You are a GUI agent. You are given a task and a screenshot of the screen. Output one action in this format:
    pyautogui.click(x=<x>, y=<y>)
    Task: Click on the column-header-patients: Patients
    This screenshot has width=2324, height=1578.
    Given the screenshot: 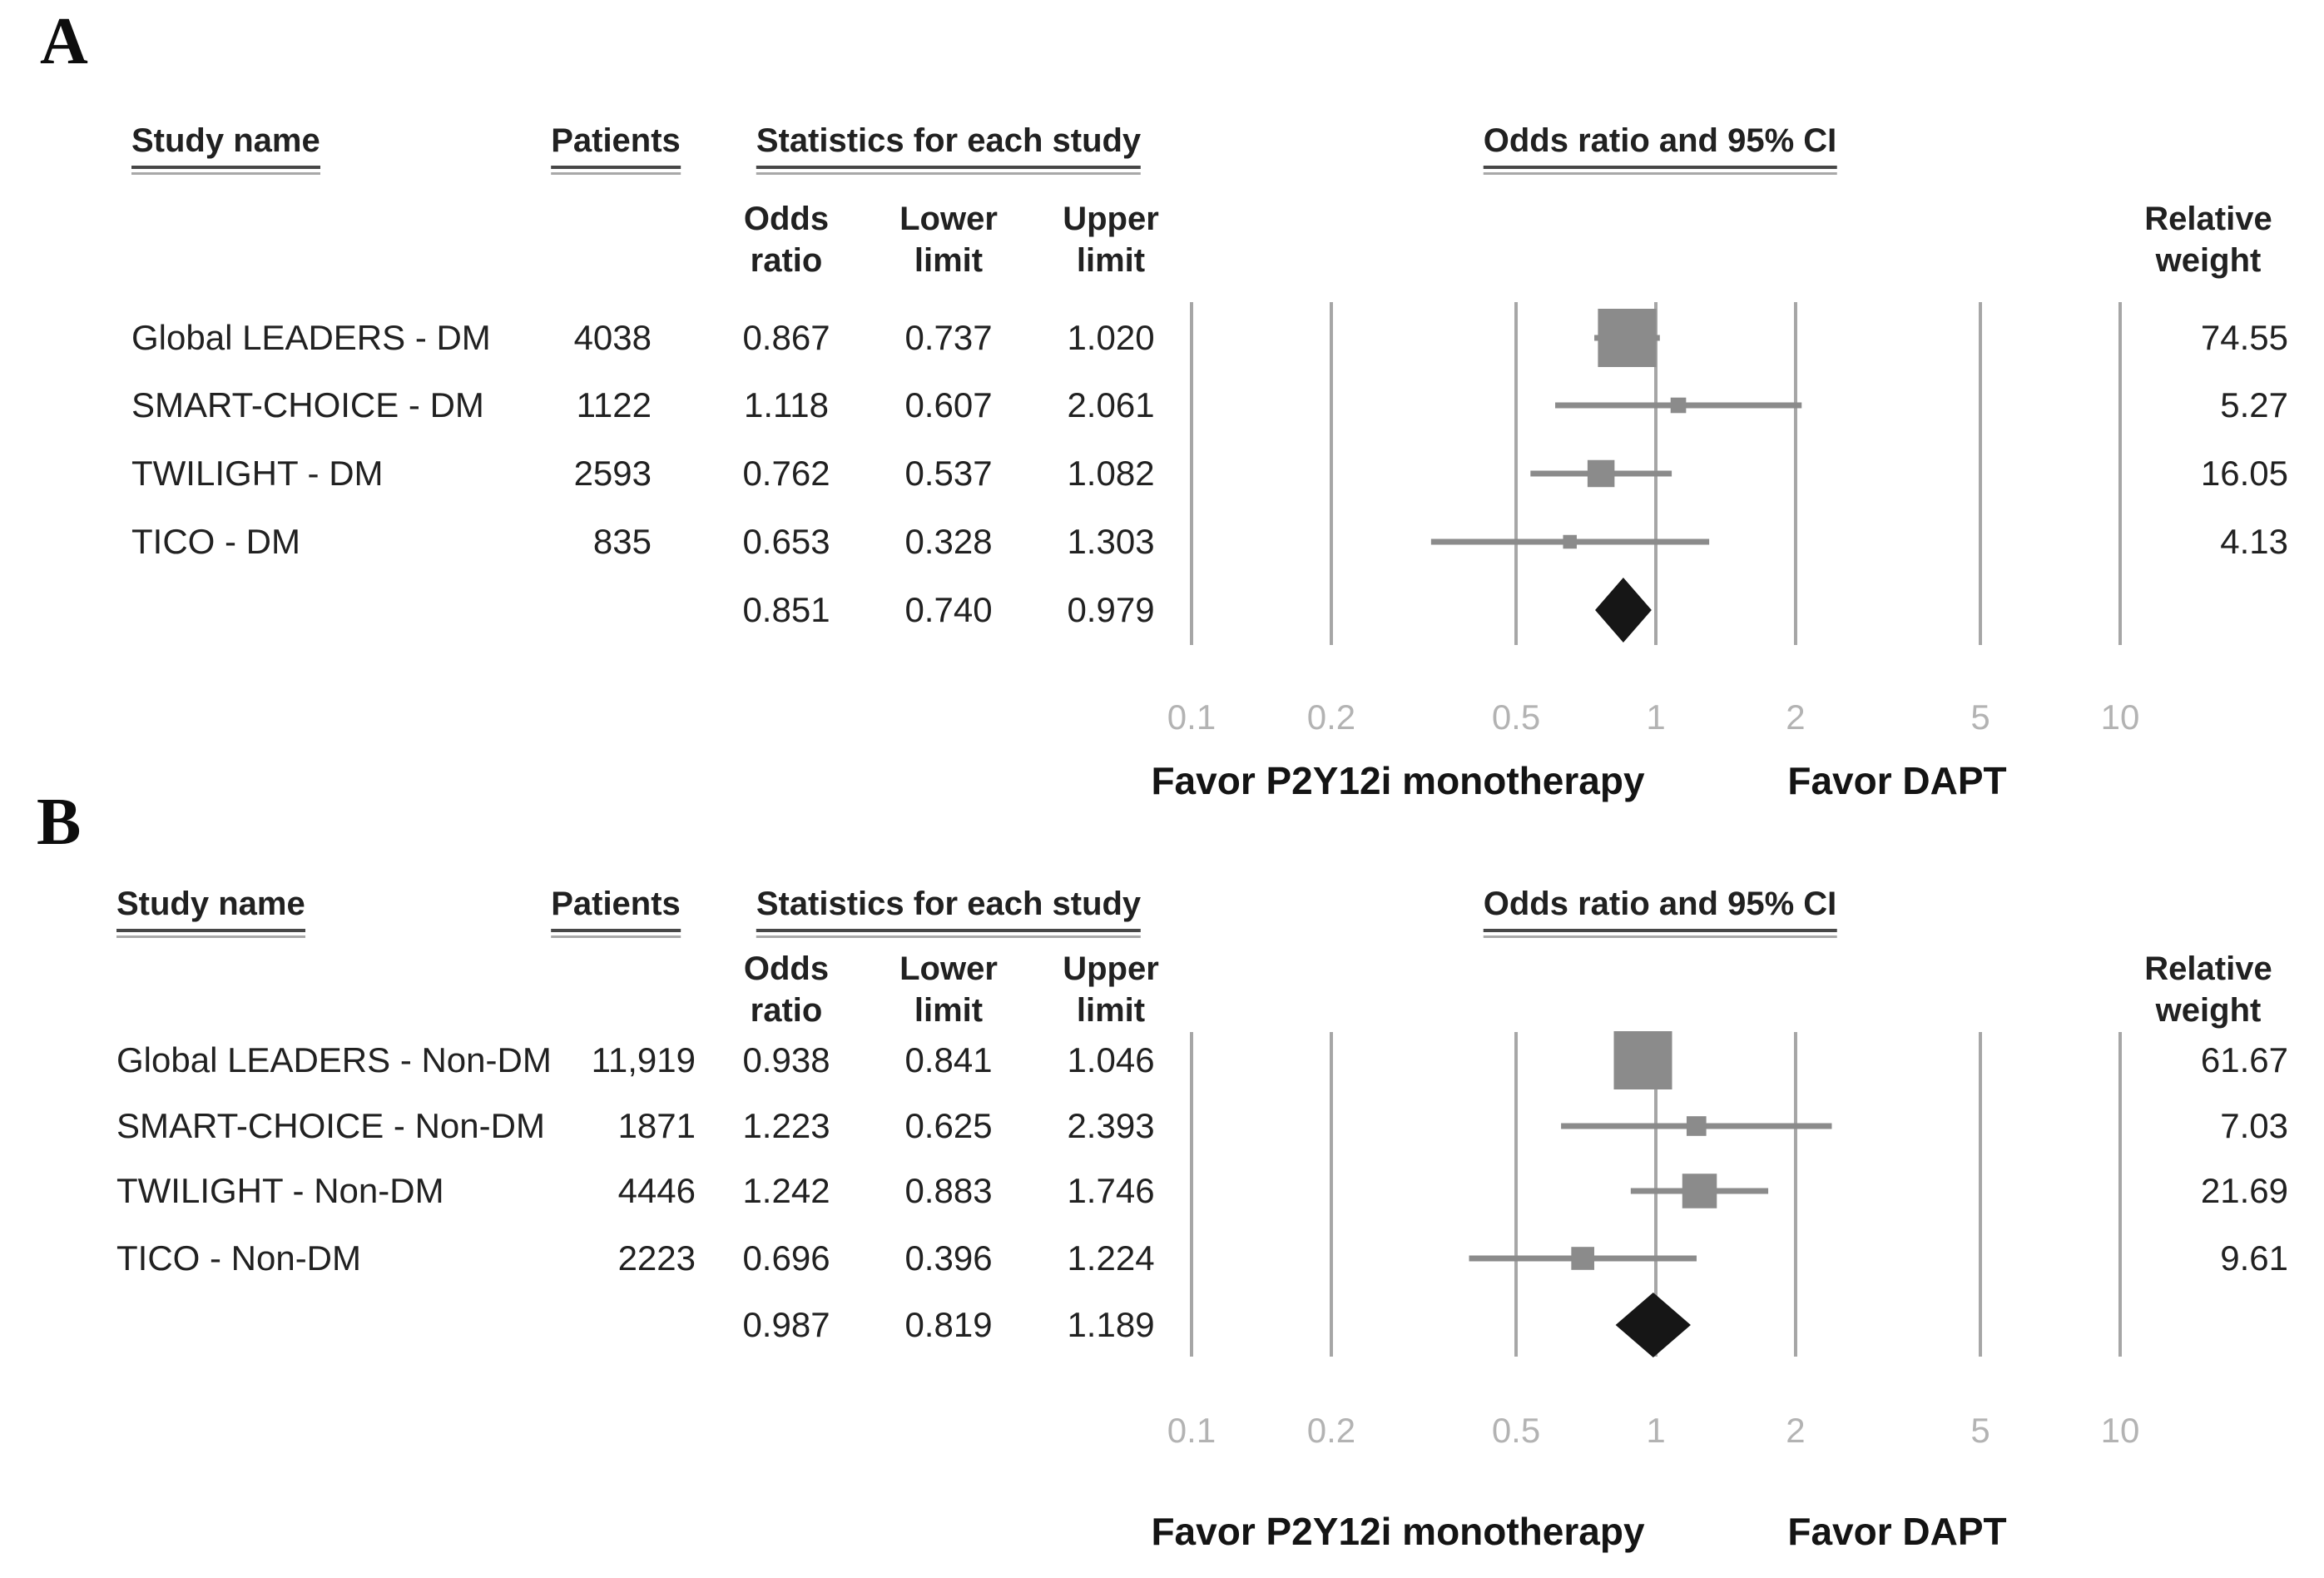 What is the action you would take?
    pyautogui.click(x=616, y=909)
    